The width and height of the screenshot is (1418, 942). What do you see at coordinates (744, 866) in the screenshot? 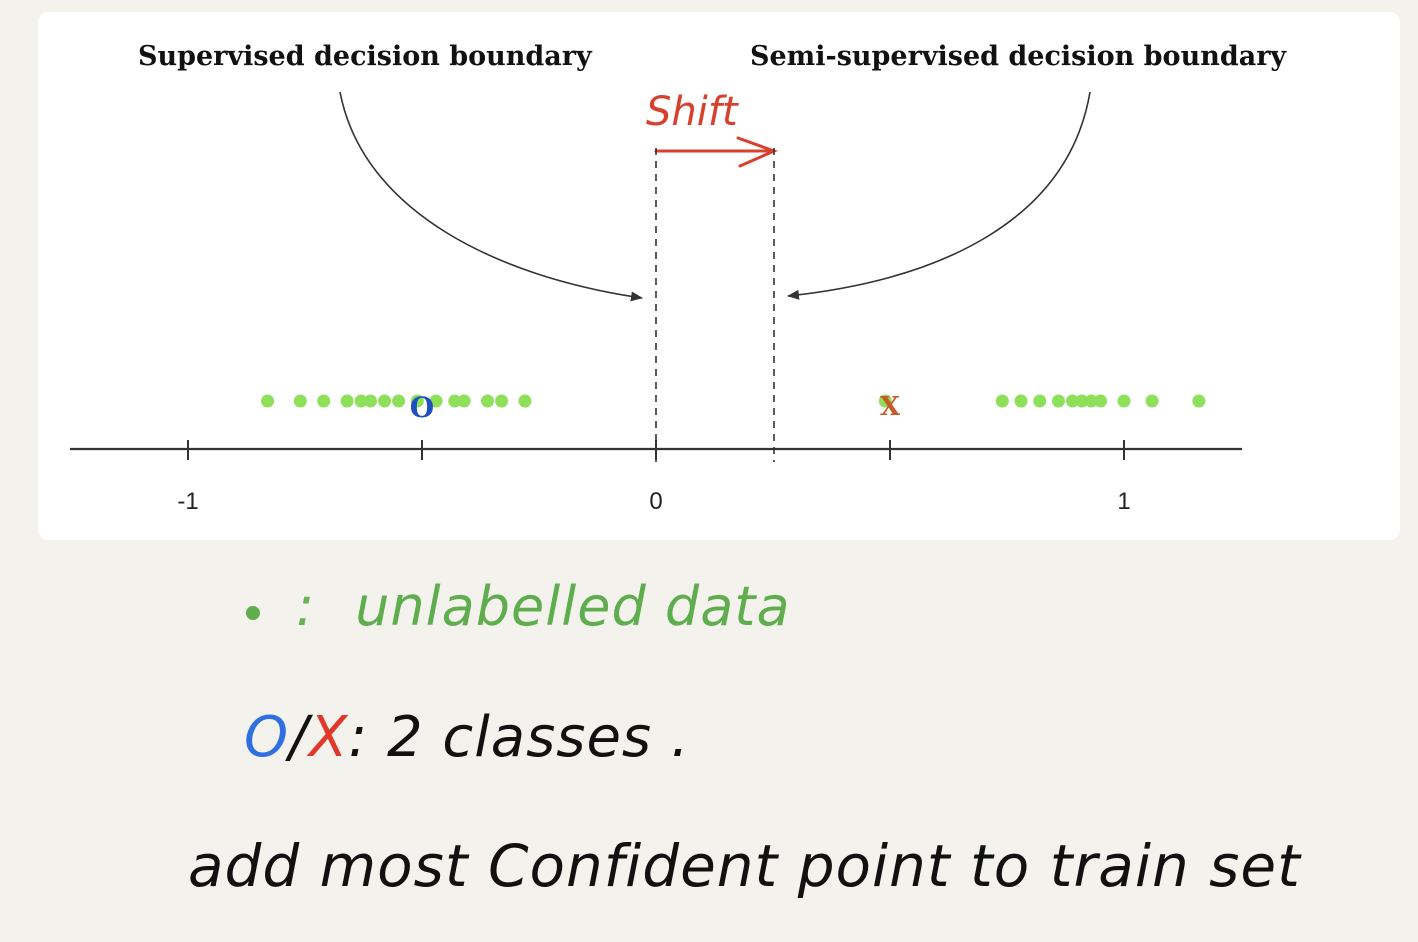
I see `note-add-confident-point: add most Confident point to train set` at bounding box center [744, 866].